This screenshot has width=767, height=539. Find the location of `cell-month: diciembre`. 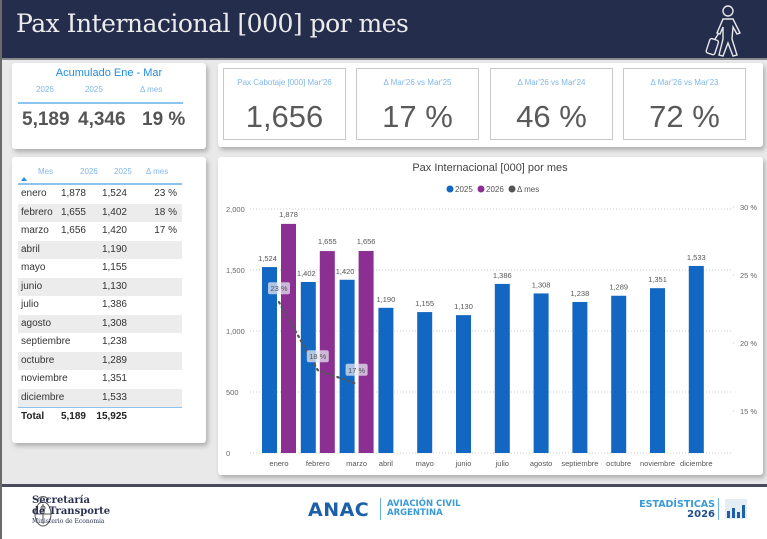

cell-month: diciembre is located at coordinates (43, 397).